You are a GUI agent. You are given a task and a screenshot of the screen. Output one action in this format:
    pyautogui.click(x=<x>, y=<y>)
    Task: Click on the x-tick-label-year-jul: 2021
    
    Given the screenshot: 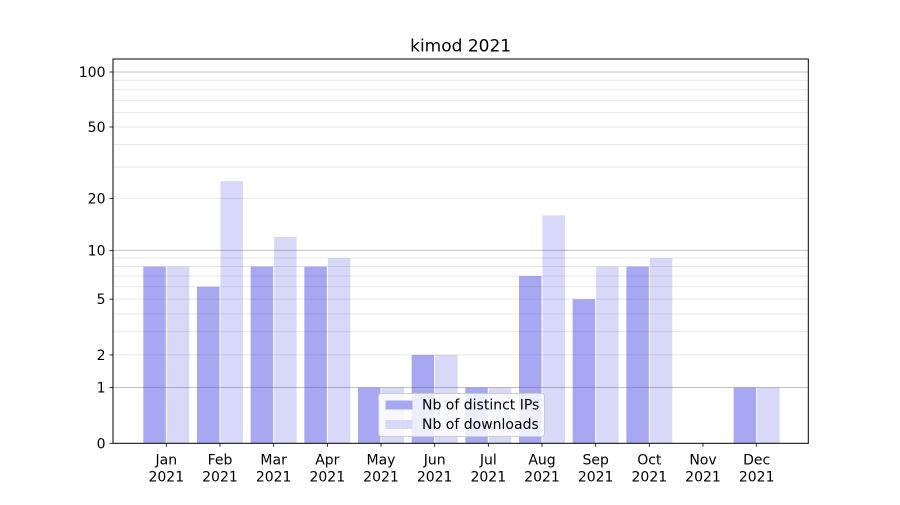 What is the action you would take?
    pyautogui.click(x=488, y=478)
    